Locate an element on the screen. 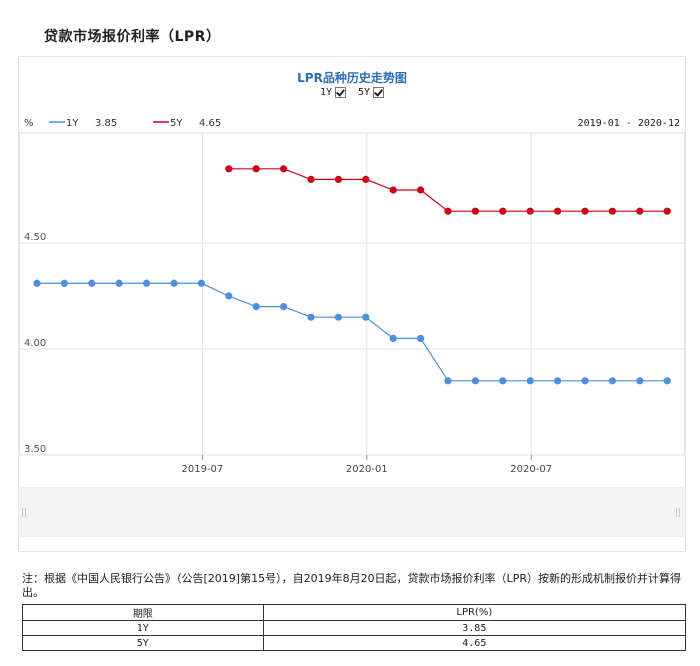  legend-label: 5Y is located at coordinates (176, 123).